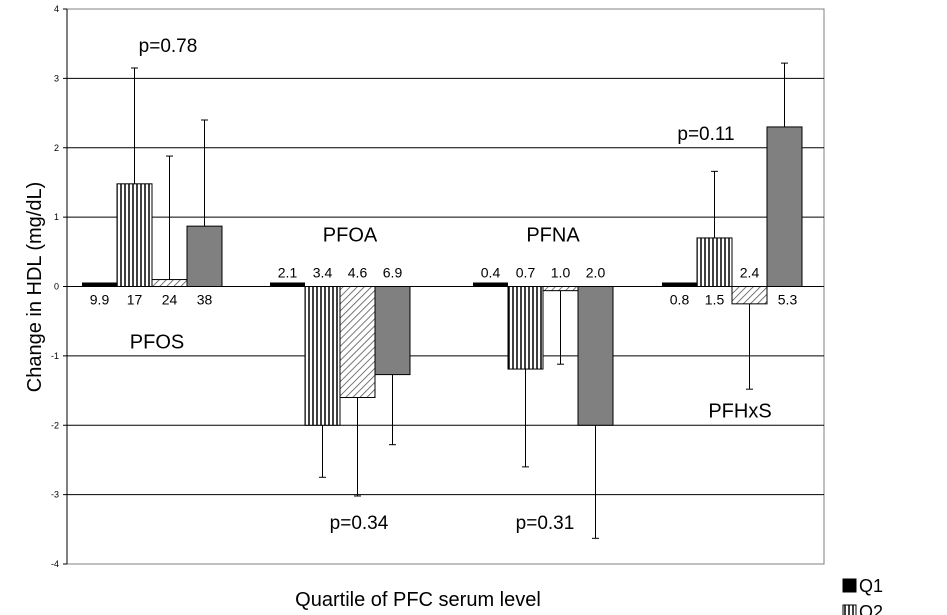 This screenshot has width=947, height=615. Describe the element at coordinates (491, 273) in the screenshot. I see `quartile-label: 0.4` at that location.